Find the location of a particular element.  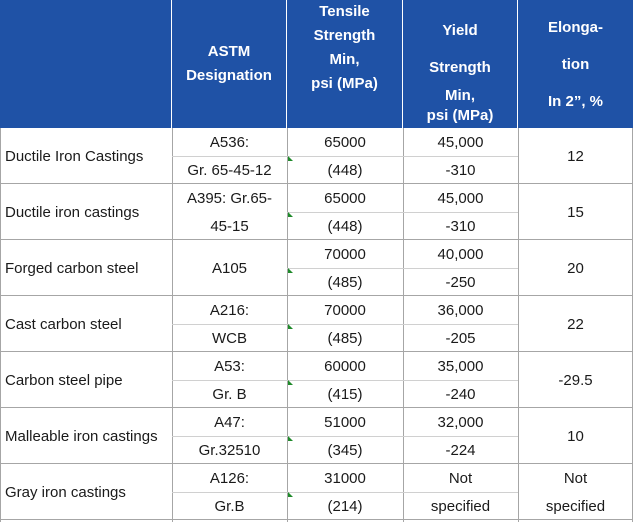

table-row-tensile-psi: 51000 is located at coordinates (345, 422).